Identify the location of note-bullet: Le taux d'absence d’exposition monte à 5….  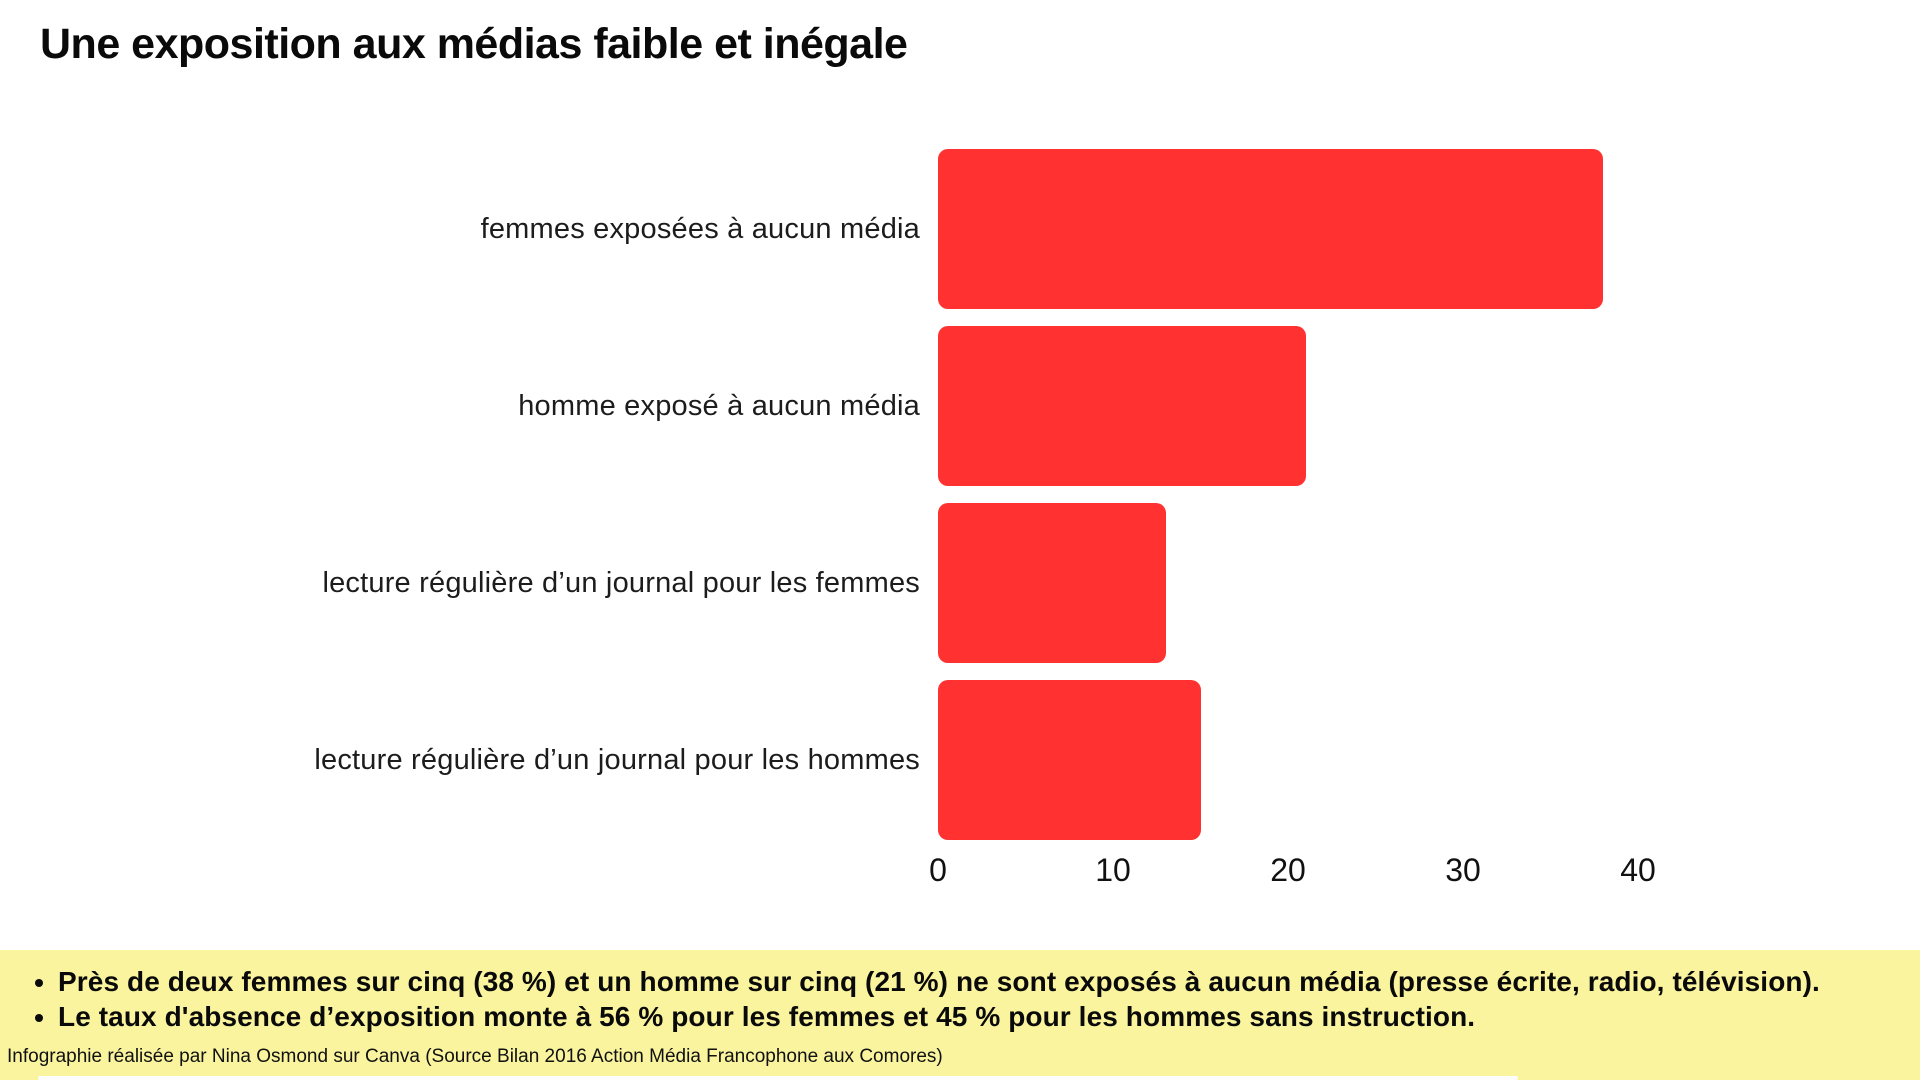
(979, 1016).